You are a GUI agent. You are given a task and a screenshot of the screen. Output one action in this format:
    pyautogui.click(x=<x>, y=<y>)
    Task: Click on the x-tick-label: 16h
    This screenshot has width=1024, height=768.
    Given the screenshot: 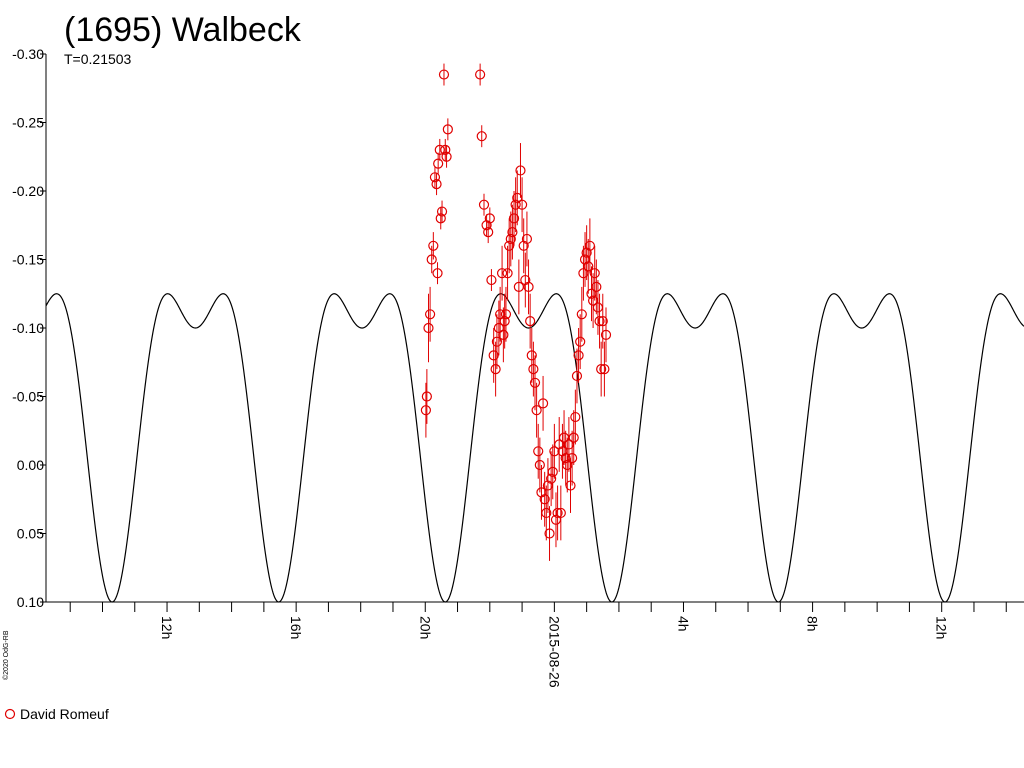 What is the action you would take?
    pyautogui.click(x=296, y=627)
    